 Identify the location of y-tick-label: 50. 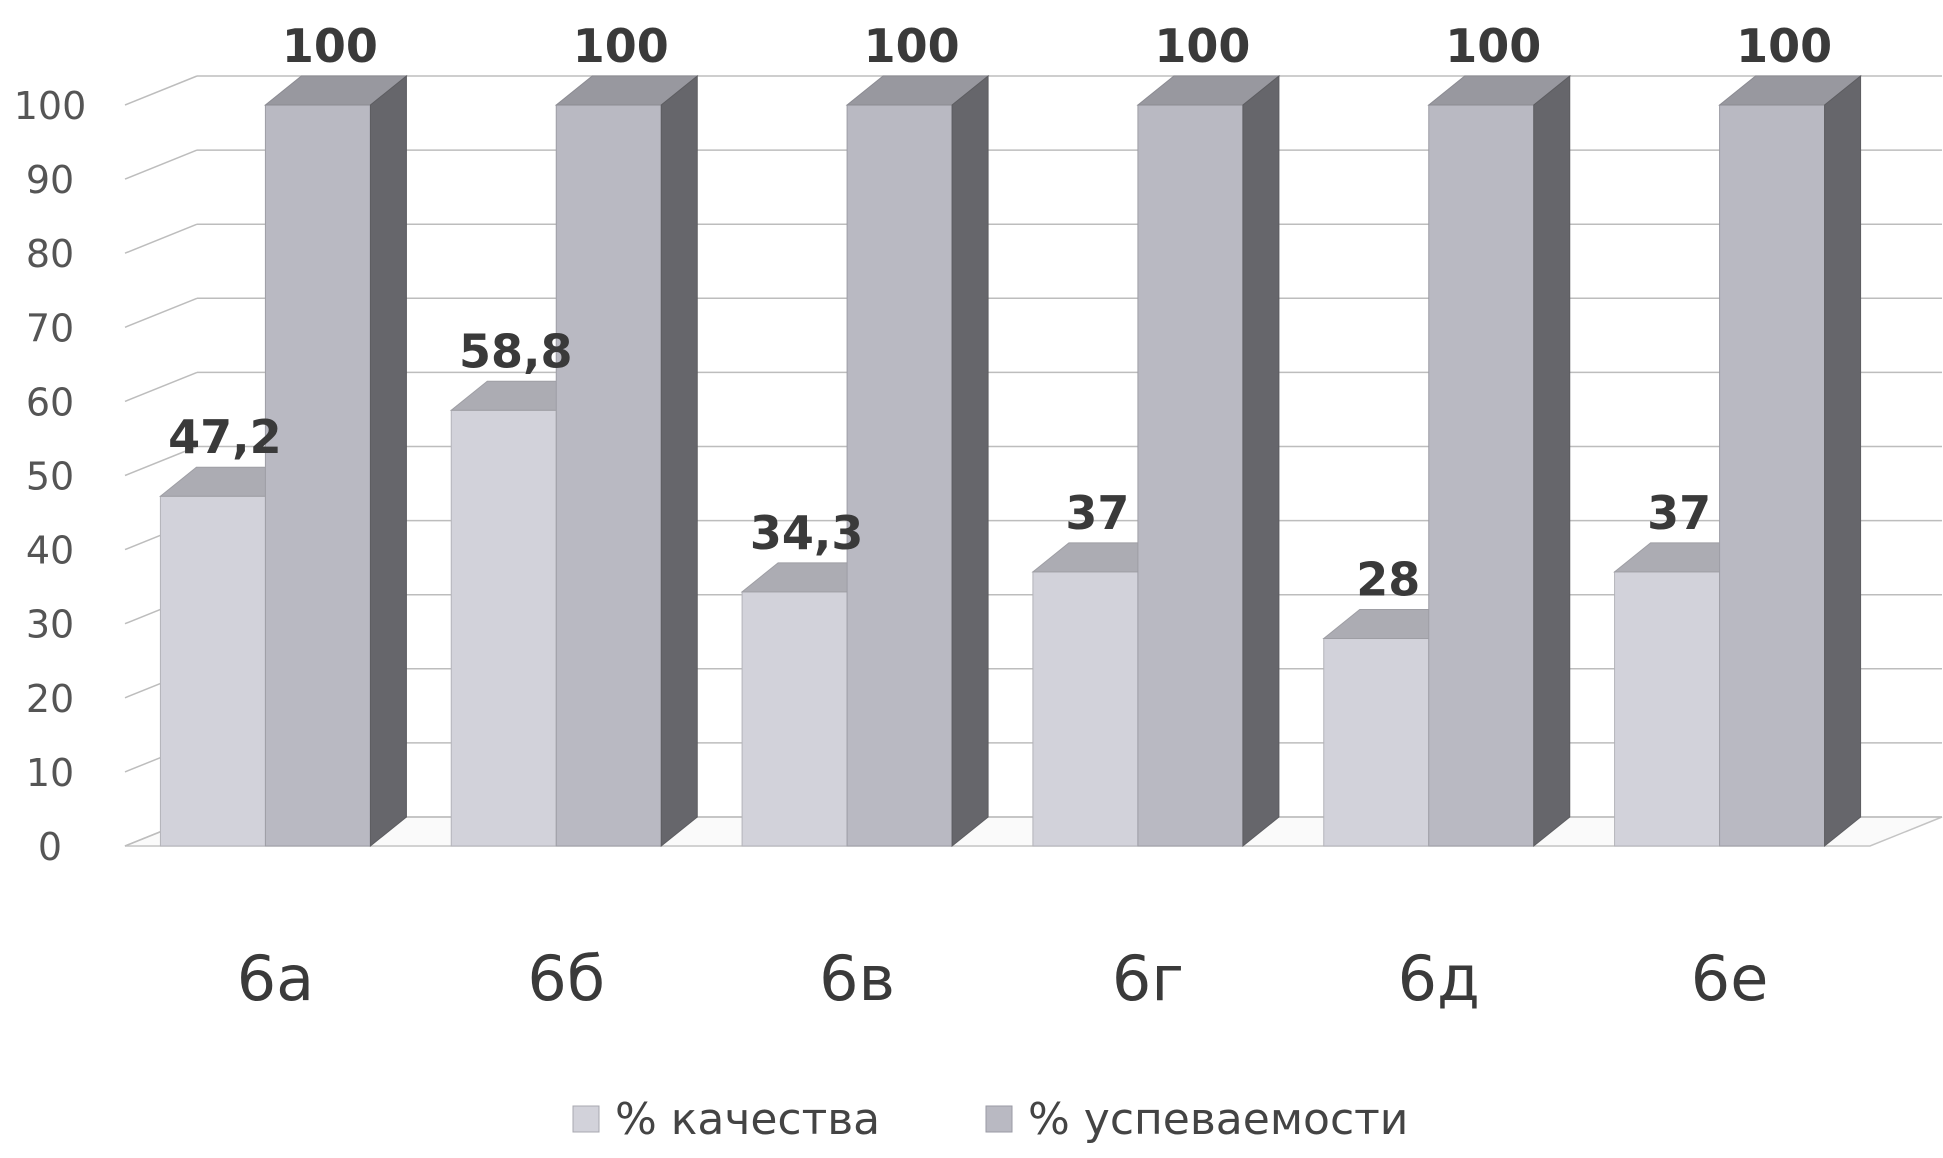
(50, 477).